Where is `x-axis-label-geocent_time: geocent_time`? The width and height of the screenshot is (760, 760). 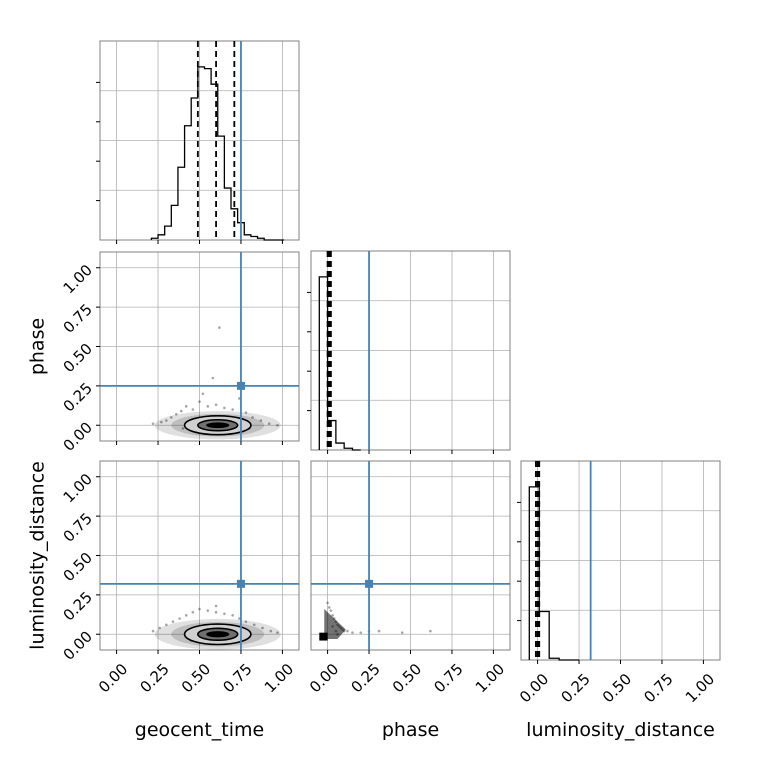
x-axis-label-geocent_time: geocent_time is located at coordinates (199, 730).